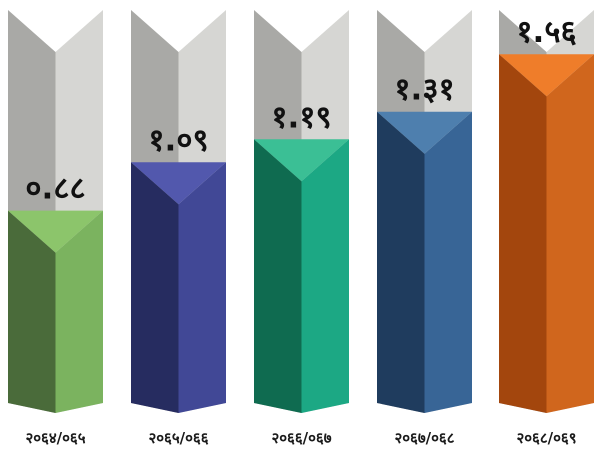  What do you see at coordinates (178, 438) in the screenshot?
I see `x-tick-label: २०६५/०६६` at bounding box center [178, 438].